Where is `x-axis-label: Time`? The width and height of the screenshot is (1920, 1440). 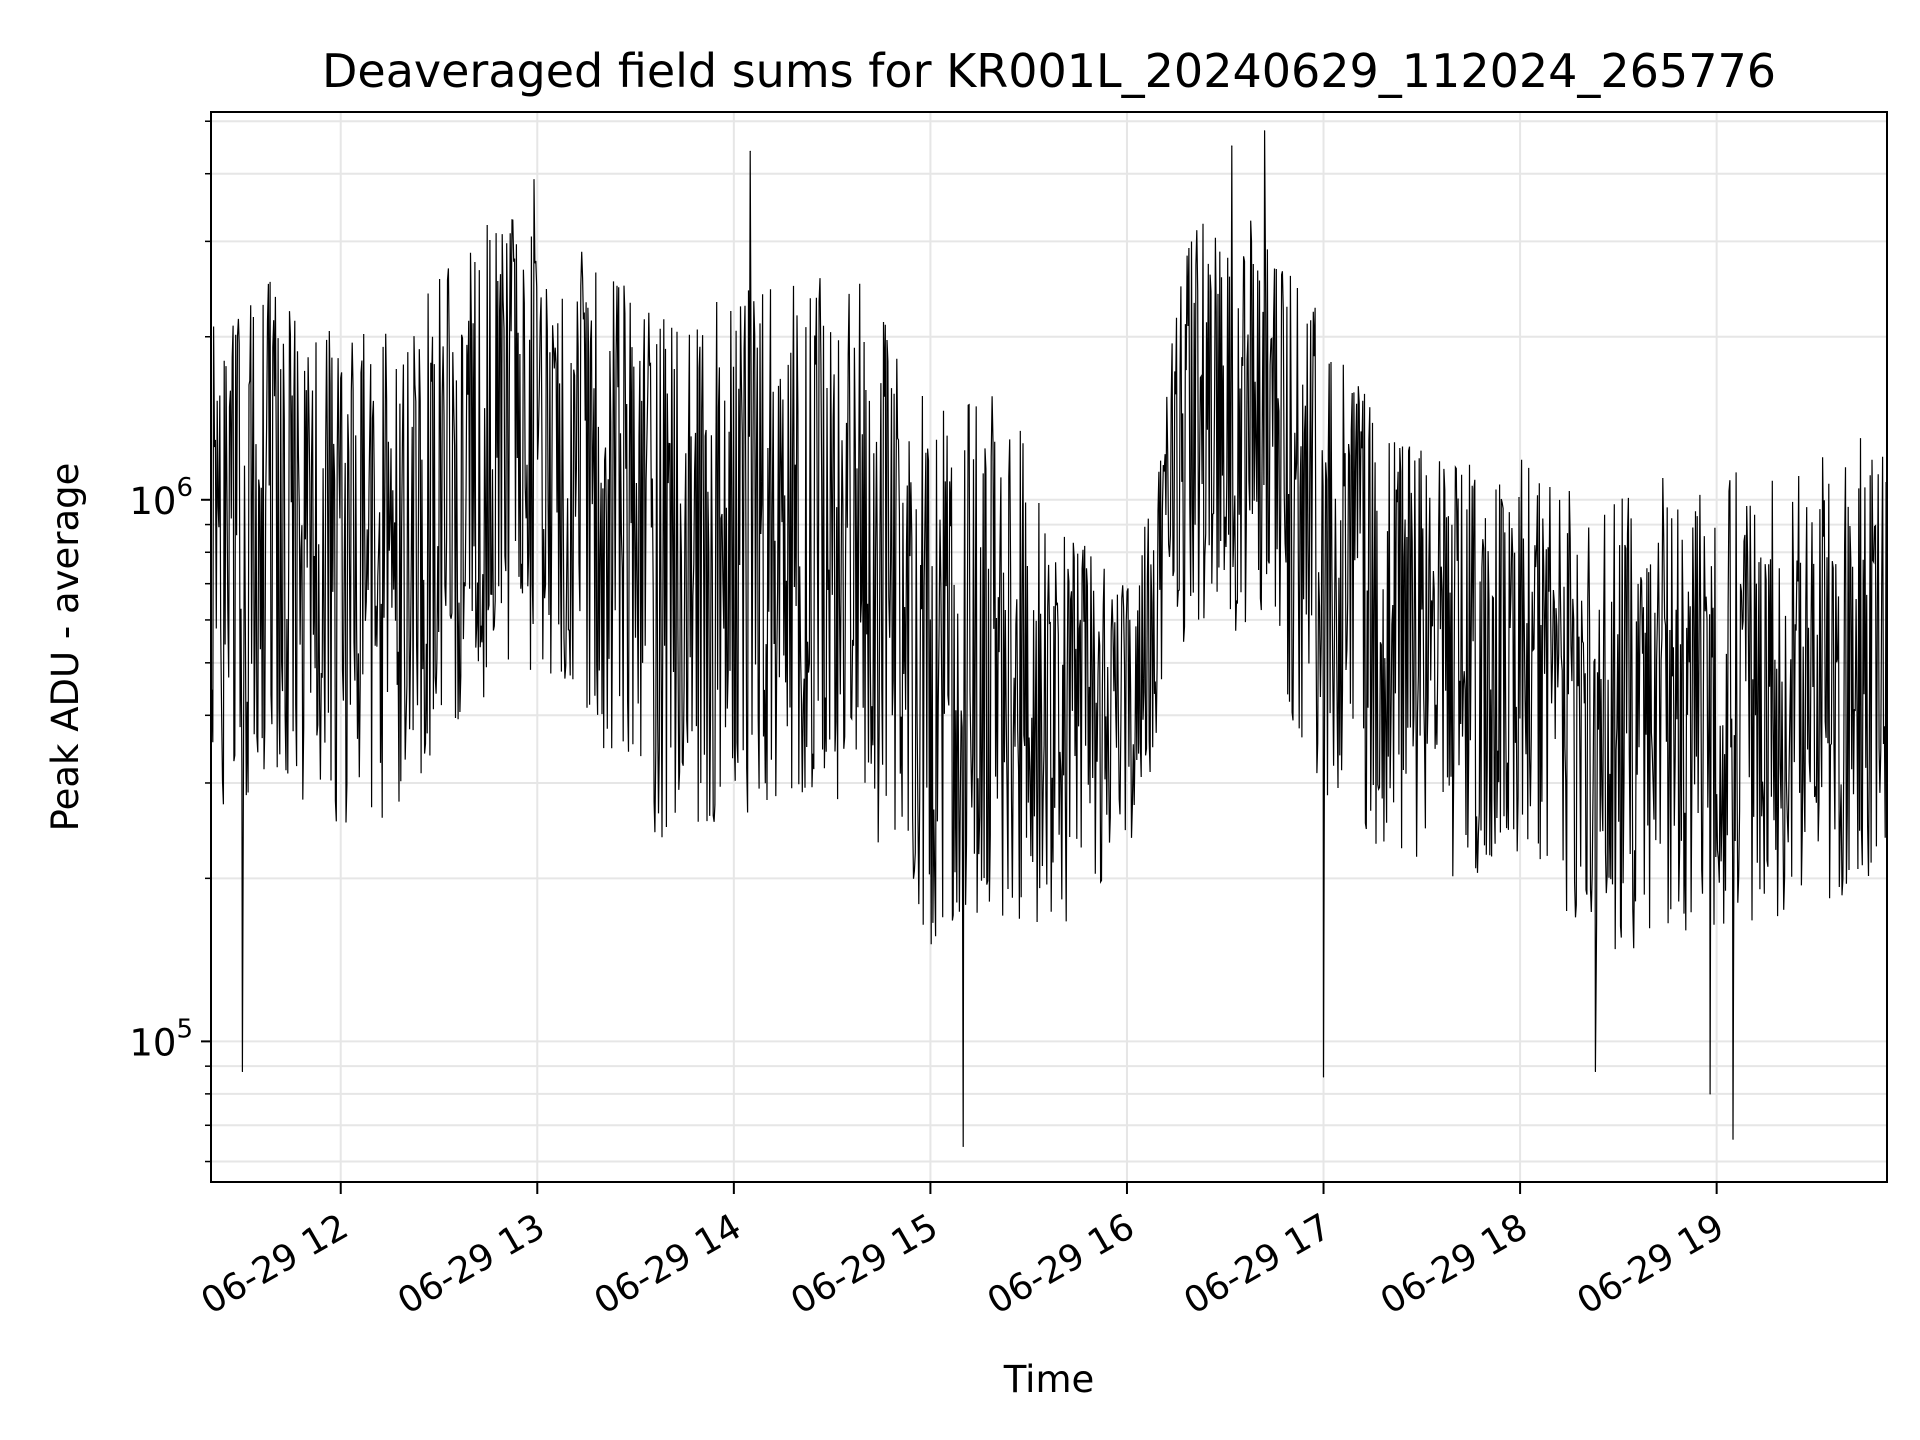 x-axis-label: Time is located at coordinates (1049, 1379).